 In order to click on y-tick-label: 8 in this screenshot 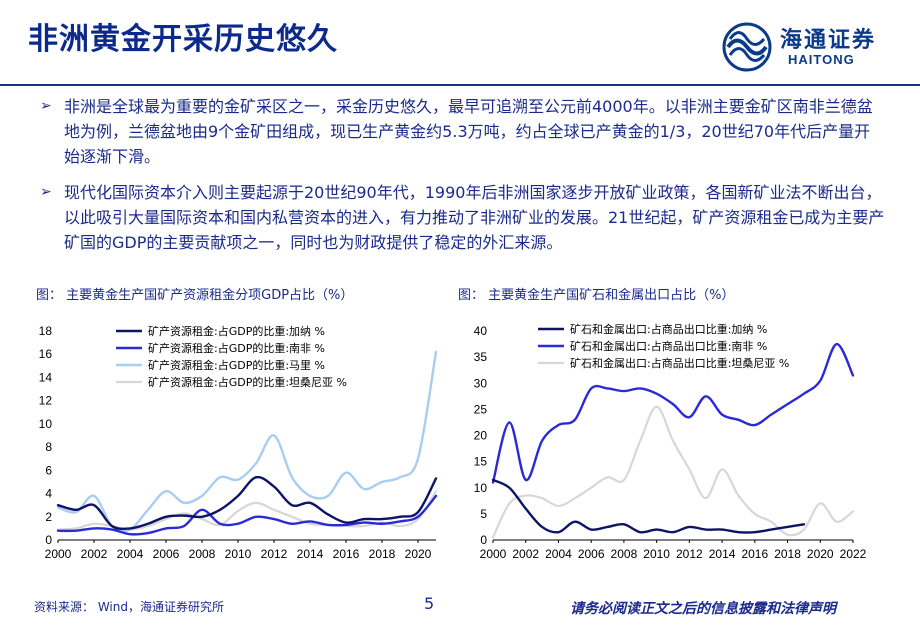, I will do `click(48, 447)`.